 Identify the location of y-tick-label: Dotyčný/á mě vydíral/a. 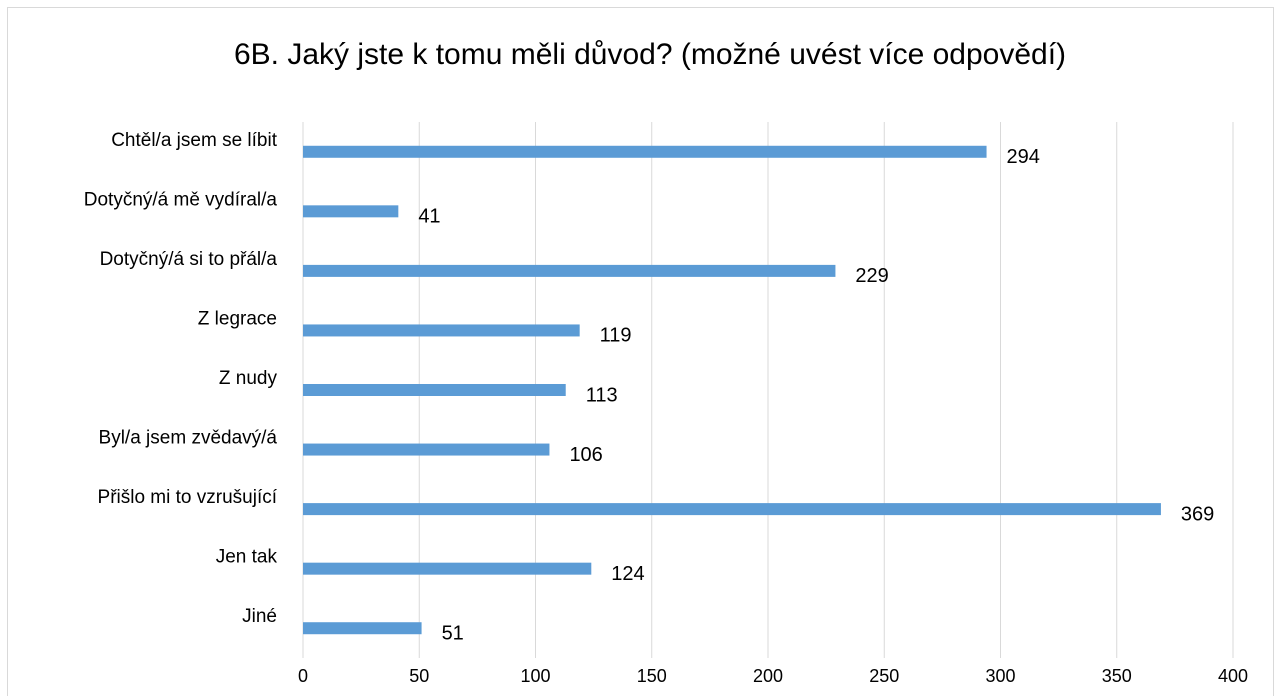
(181, 199).